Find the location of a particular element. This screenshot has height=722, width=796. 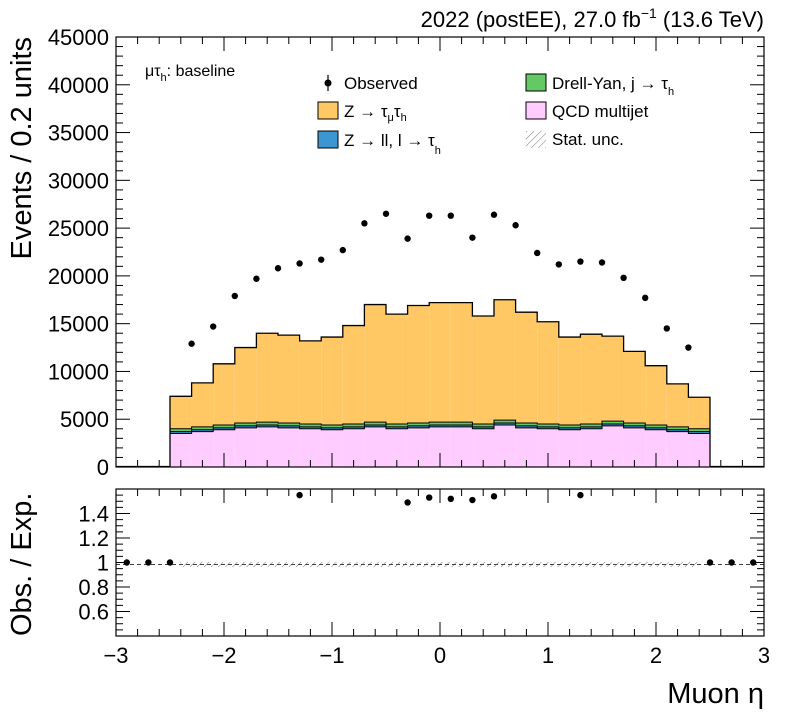

x-tick-label: −3 is located at coordinates (115, 655).